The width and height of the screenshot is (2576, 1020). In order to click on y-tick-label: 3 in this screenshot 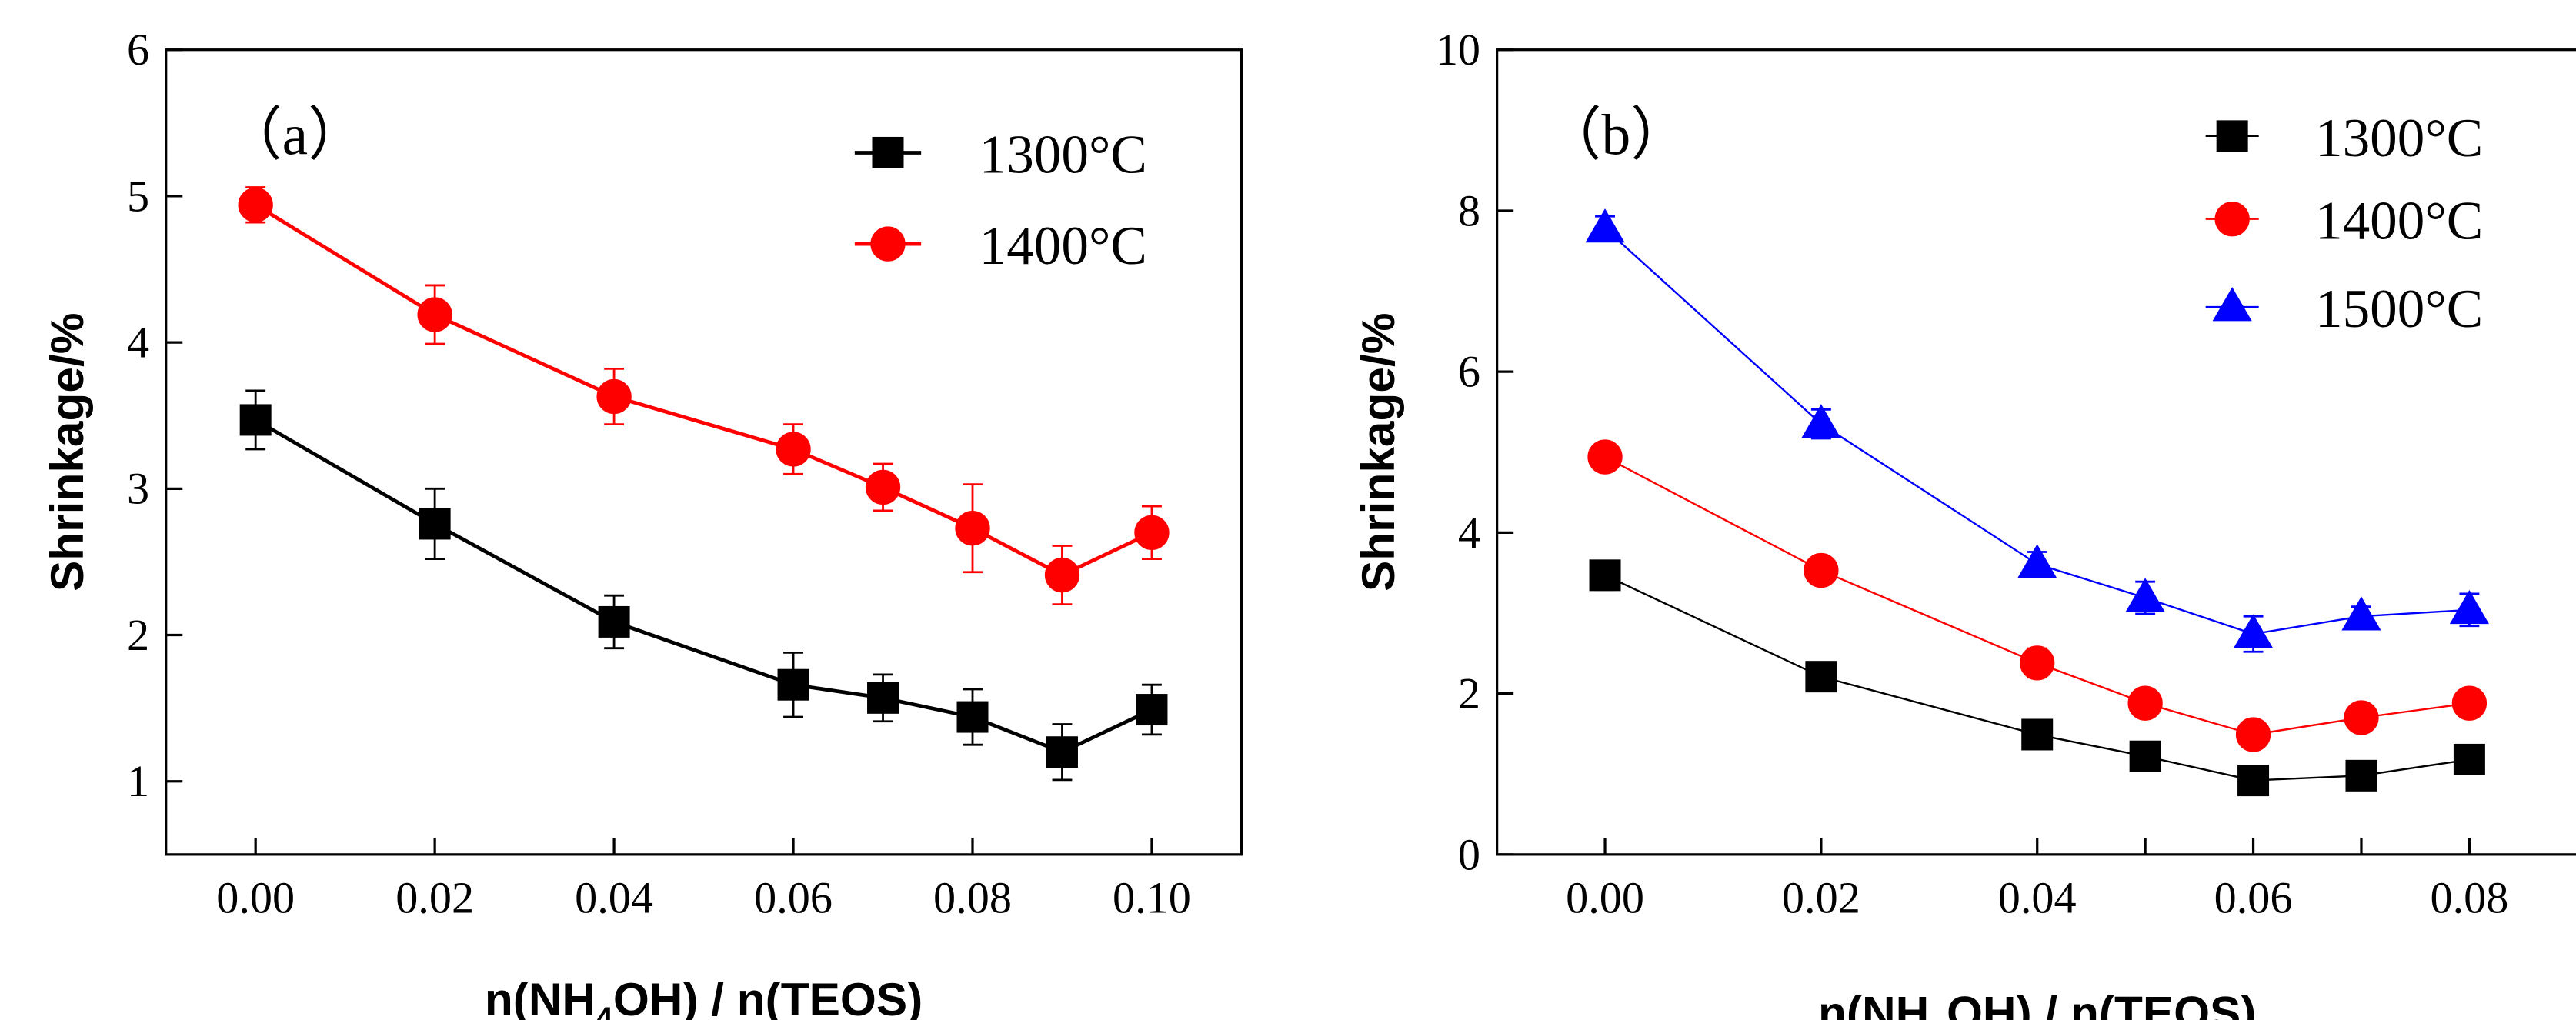, I will do `click(138, 489)`.